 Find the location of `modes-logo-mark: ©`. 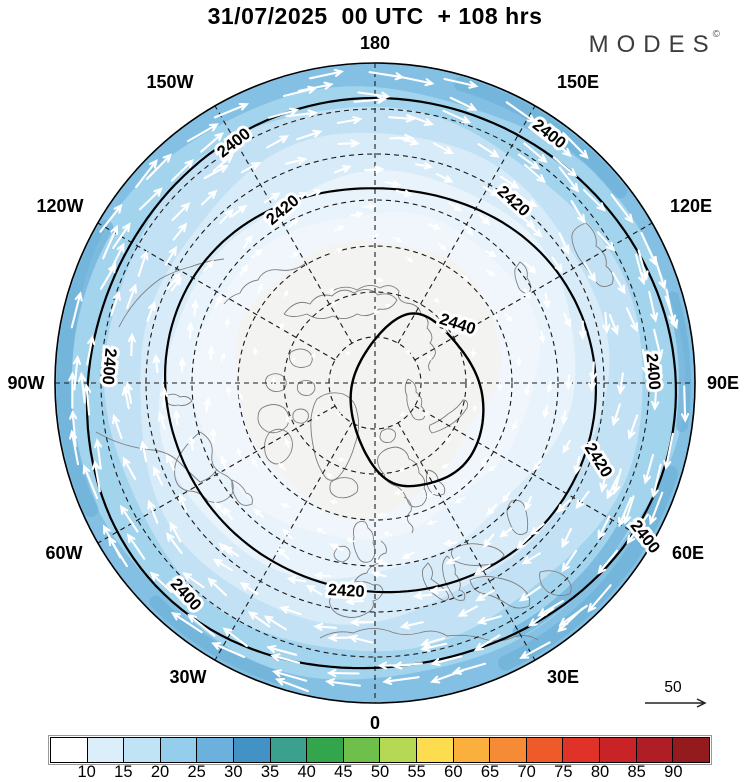

modes-logo-mark: © is located at coordinates (716, 34).